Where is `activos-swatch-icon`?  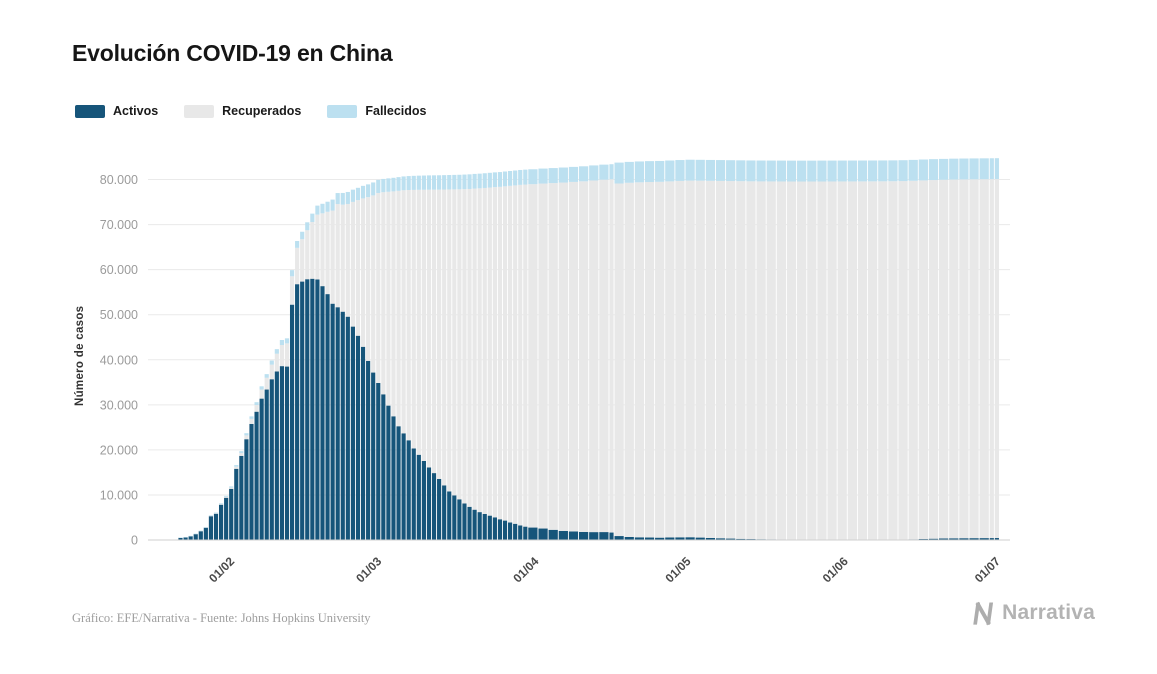
activos-swatch-icon is located at coordinates (90, 111).